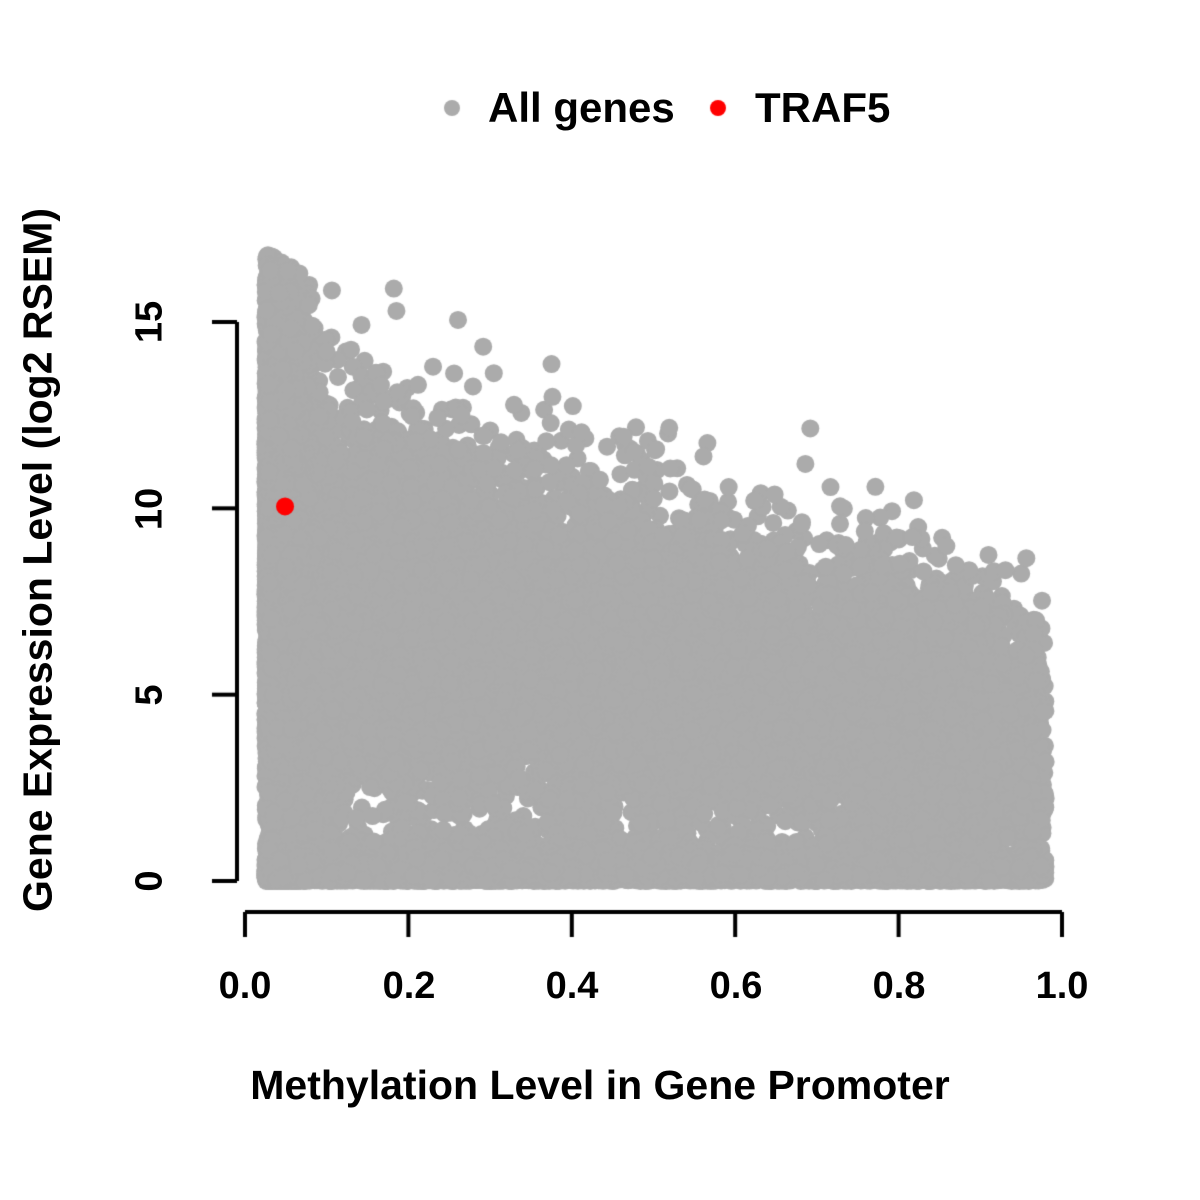  What do you see at coordinates (572, 986) in the screenshot?
I see `x-tick-label-2: 0.4` at bounding box center [572, 986].